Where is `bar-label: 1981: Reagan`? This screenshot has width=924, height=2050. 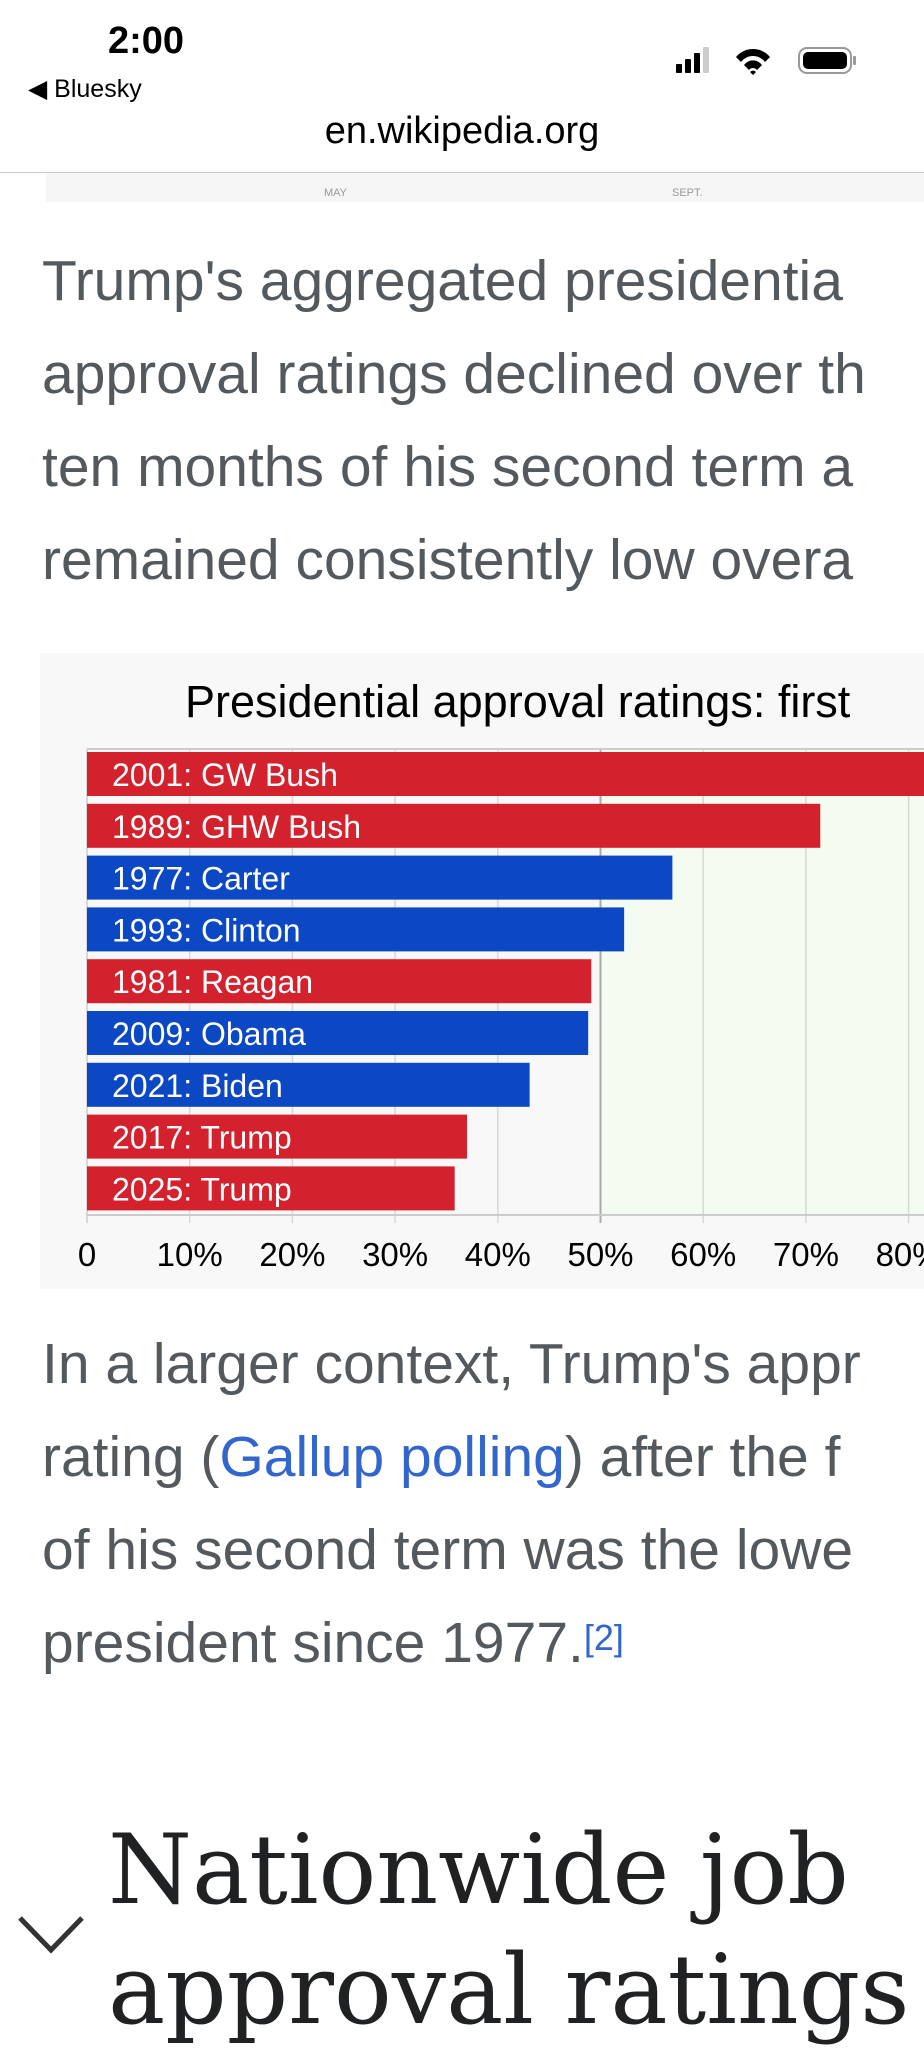
bar-label: 1981: Reagan is located at coordinates (212, 982).